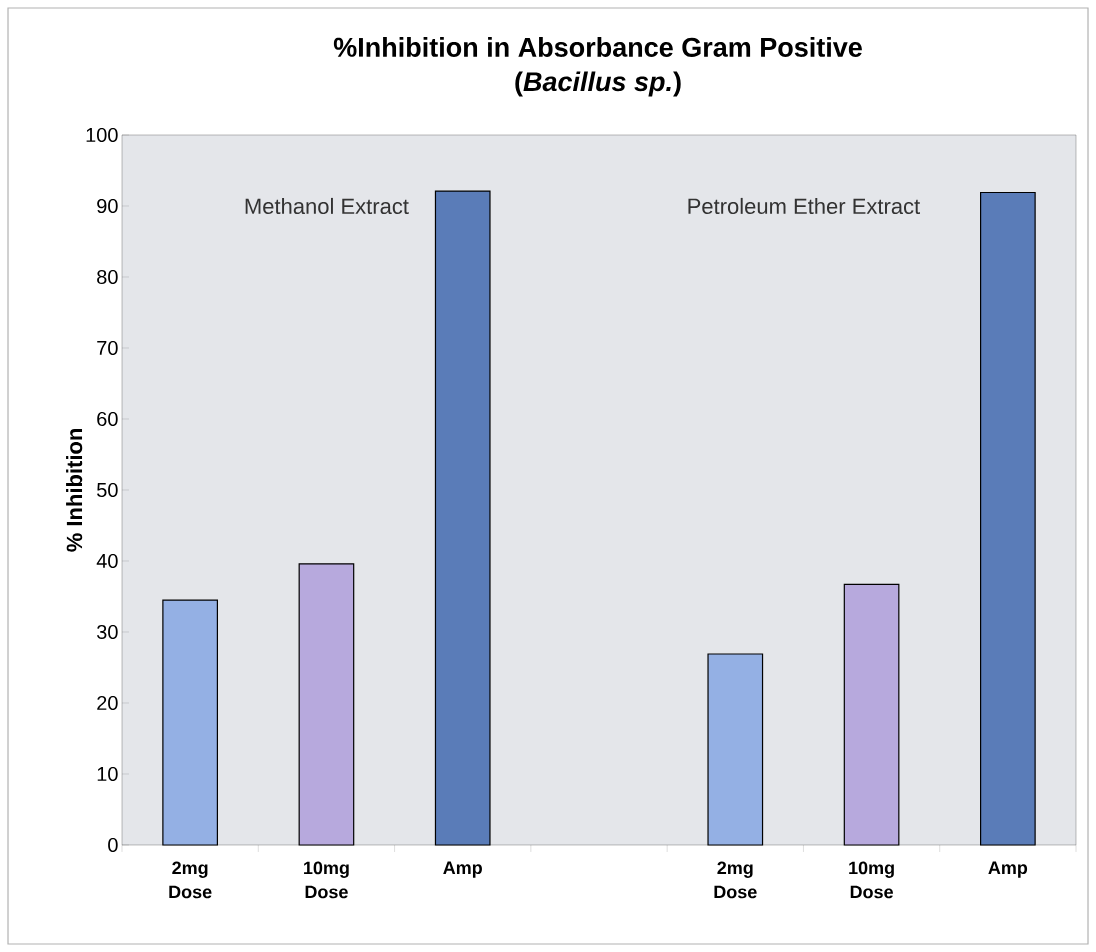  Describe the element at coordinates (107, 490) in the screenshot. I see `y-tick-label: 50` at that location.